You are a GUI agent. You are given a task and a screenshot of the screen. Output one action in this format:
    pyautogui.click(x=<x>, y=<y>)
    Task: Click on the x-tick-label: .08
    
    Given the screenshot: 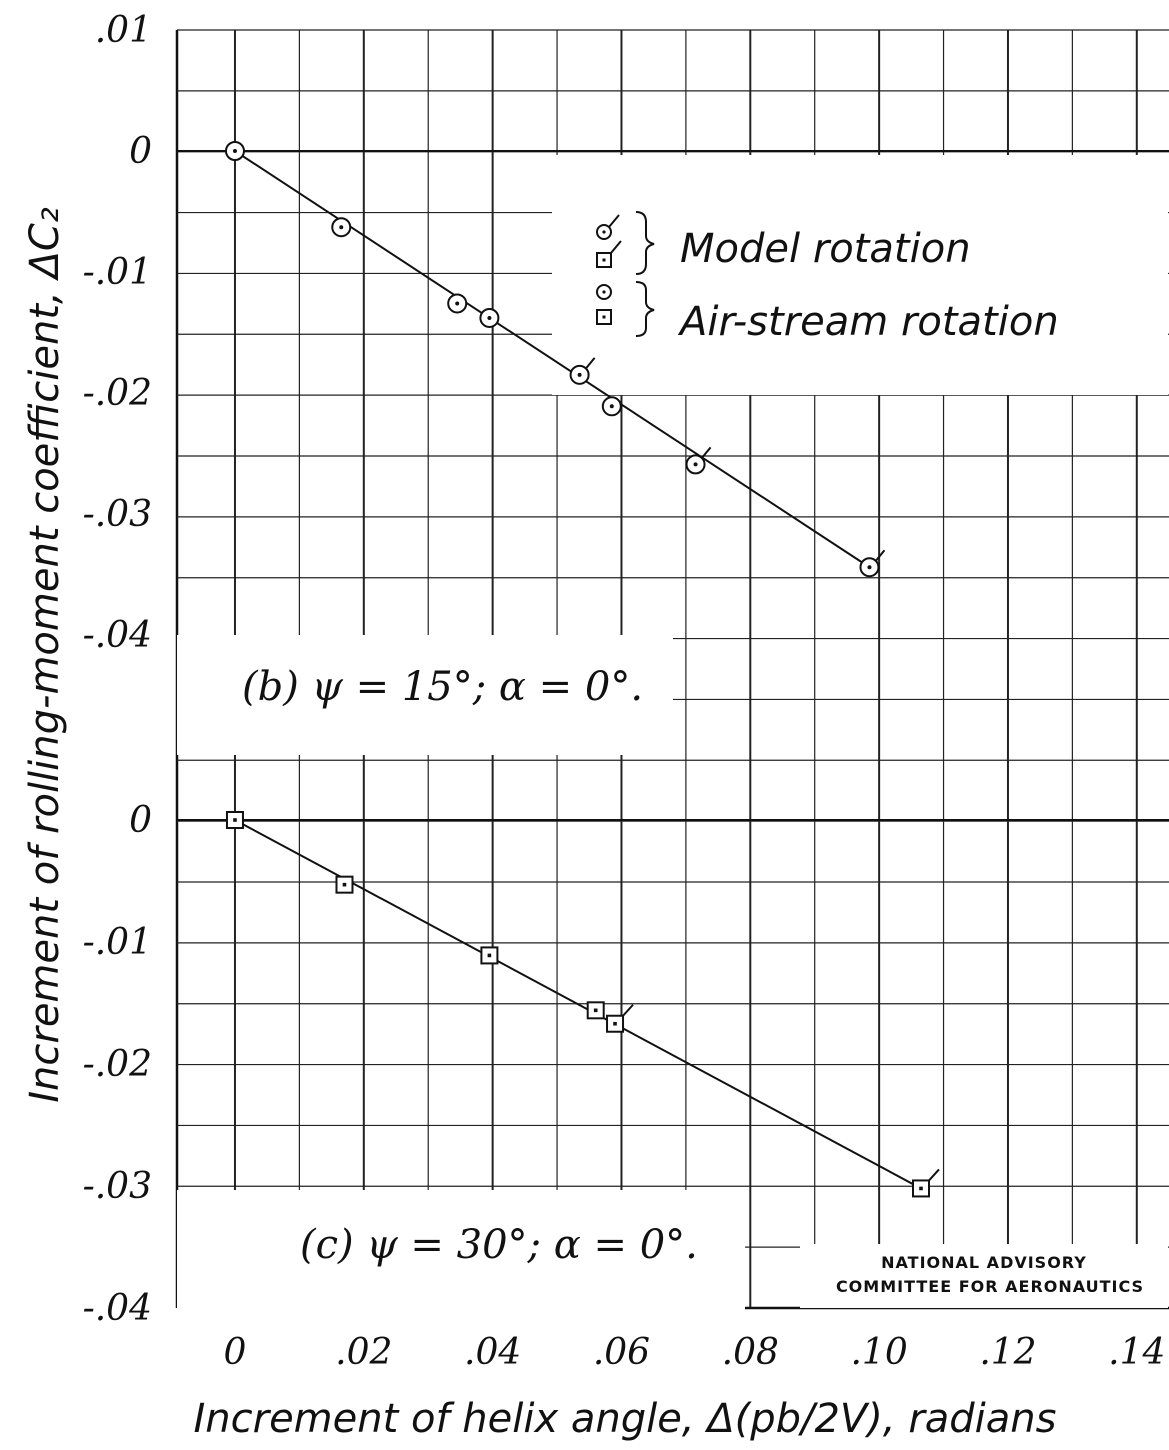 What is the action you would take?
    pyautogui.click(x=750, y=1352)
    